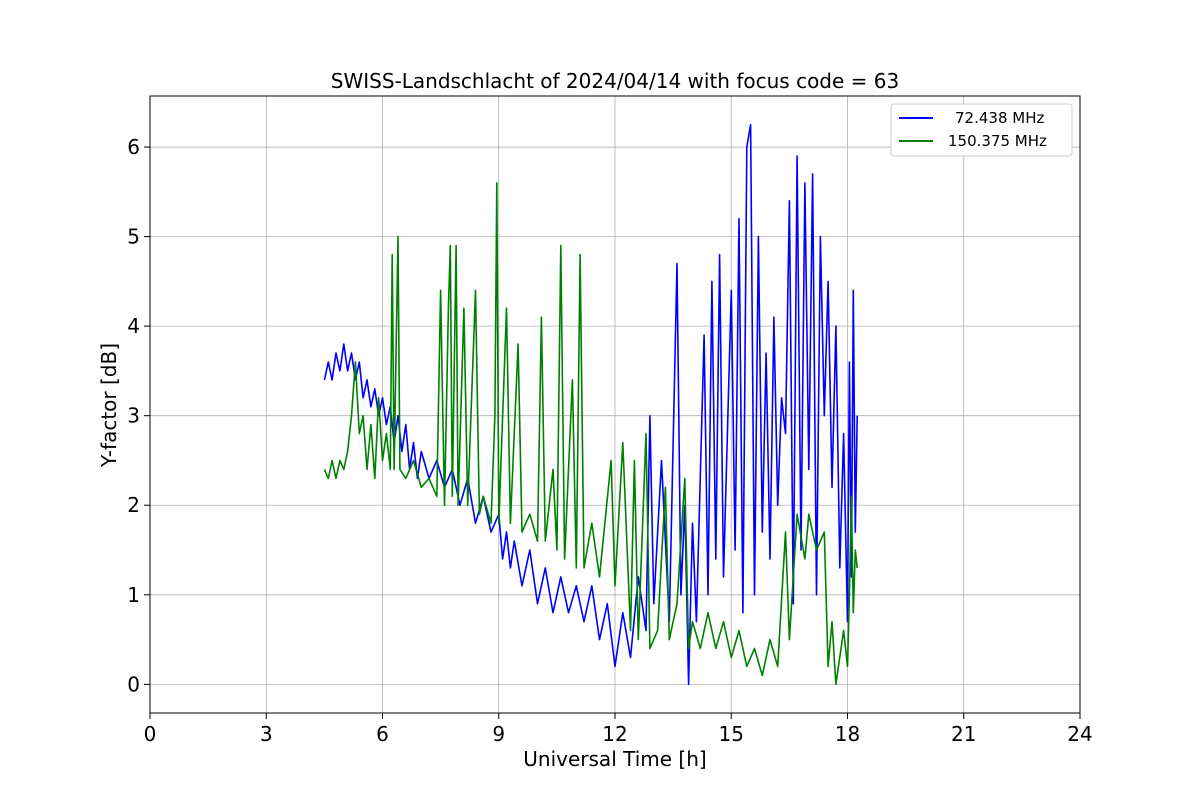 This screenshot has height=800, width=1200. Describe the element at coordinates (997, 141) in the screenshot. I see `legend-label-series-2: 150.375 MHz` at that location.